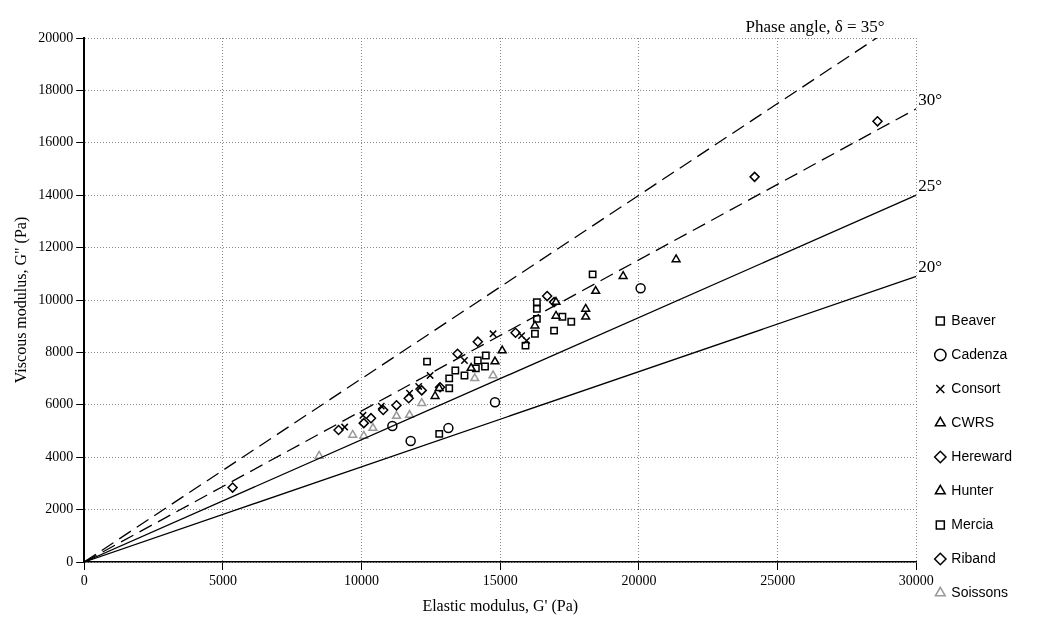  I want to click on series-label: 20°, so click(930, 267).